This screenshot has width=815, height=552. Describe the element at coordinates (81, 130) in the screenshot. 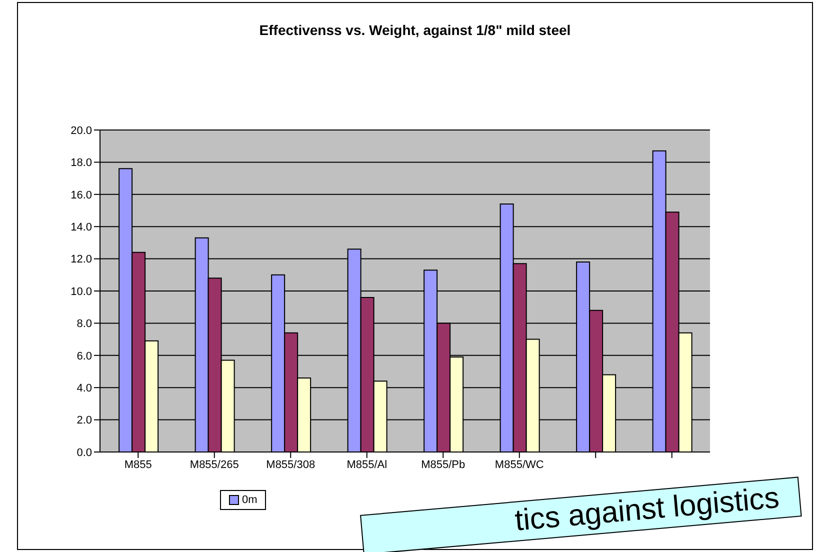

I see `y-tick-label: 20.0` at that location.